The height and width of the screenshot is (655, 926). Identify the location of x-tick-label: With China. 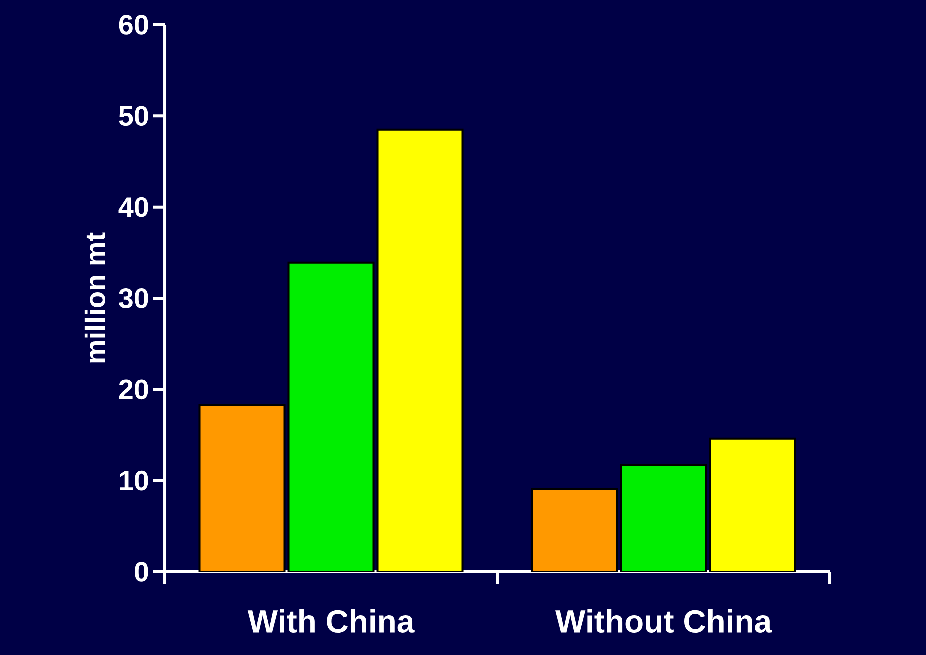
(331, 622).